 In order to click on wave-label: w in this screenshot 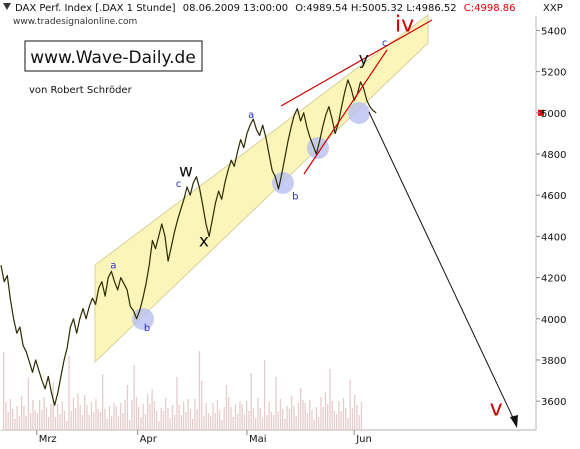, I will do `click(186, 172)`.